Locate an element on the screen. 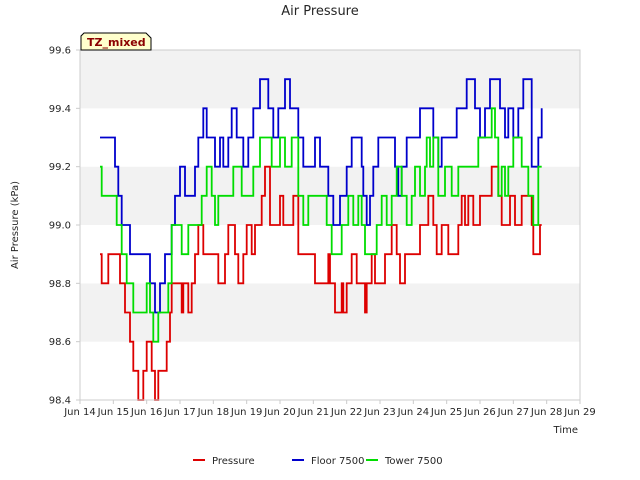 The width and height of the screenshot is (640, 480). x-tick-label: Jun 25 is located at coordinates (446, 412).